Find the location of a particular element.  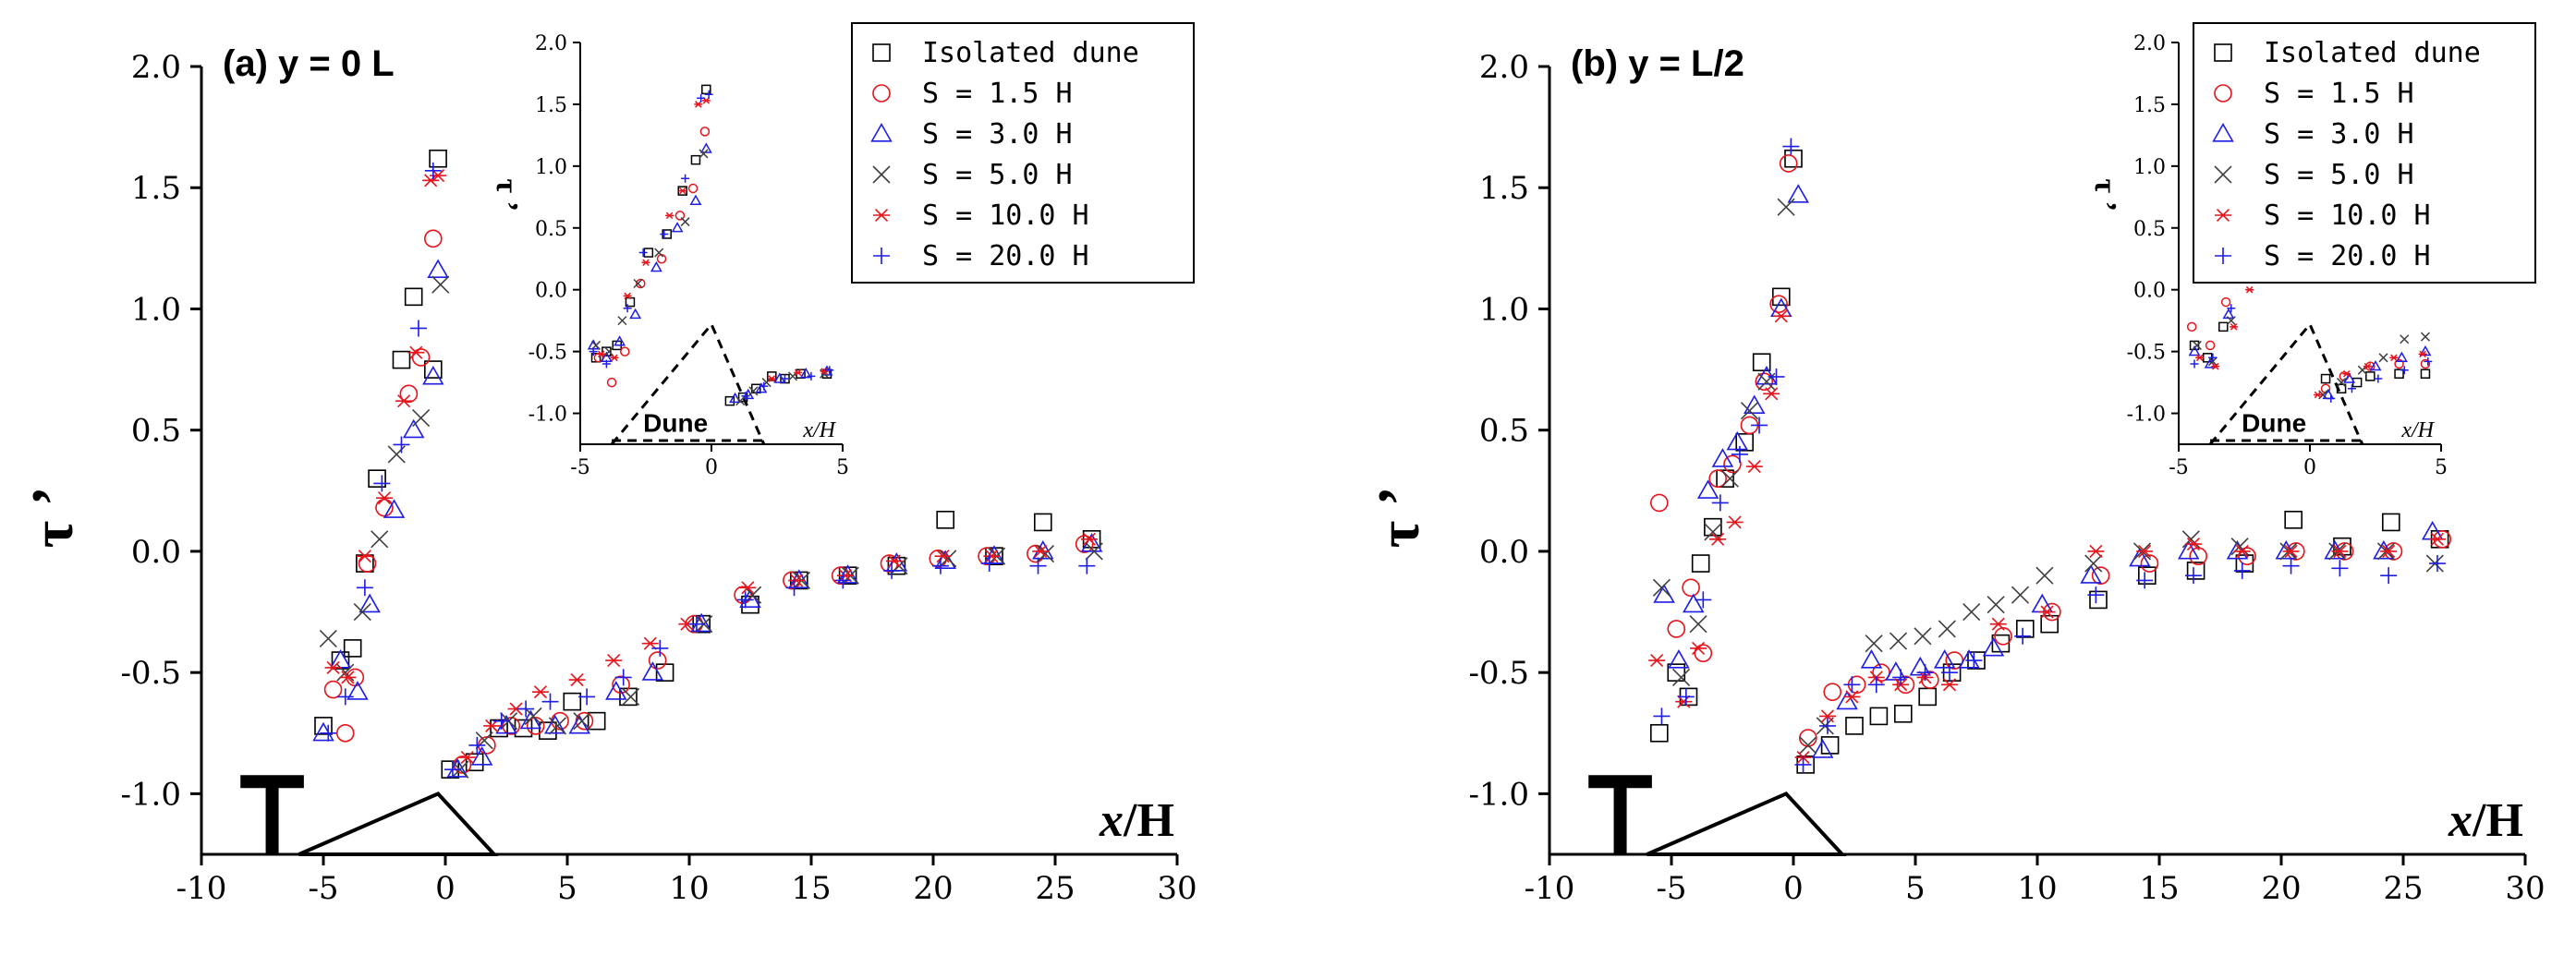

legend-item-s15: S = 1.5 H is located at coordinates (2314, 94).